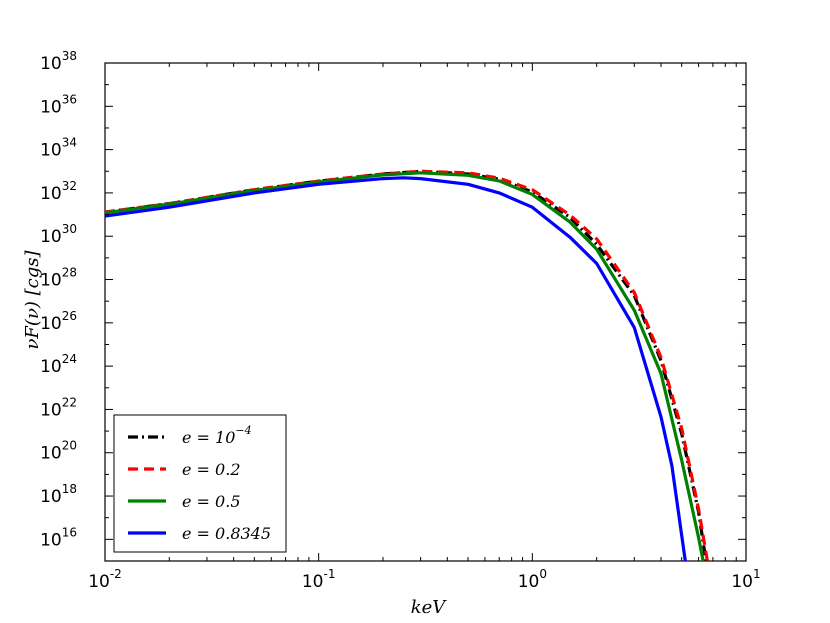 Image resolution: width=830 pixels, height=623 pixels. I want to click on y-tick-label: 1036, so click(58, 104).